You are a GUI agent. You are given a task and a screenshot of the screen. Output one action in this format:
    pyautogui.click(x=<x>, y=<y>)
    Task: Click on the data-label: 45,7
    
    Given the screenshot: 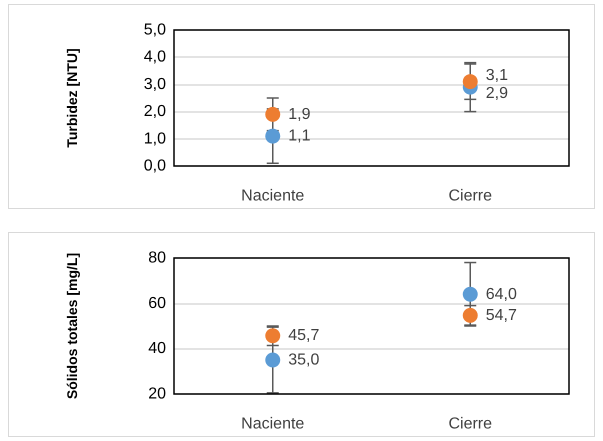 What is the action you would take?
    pyautogui.click(x=304, y=335)
    